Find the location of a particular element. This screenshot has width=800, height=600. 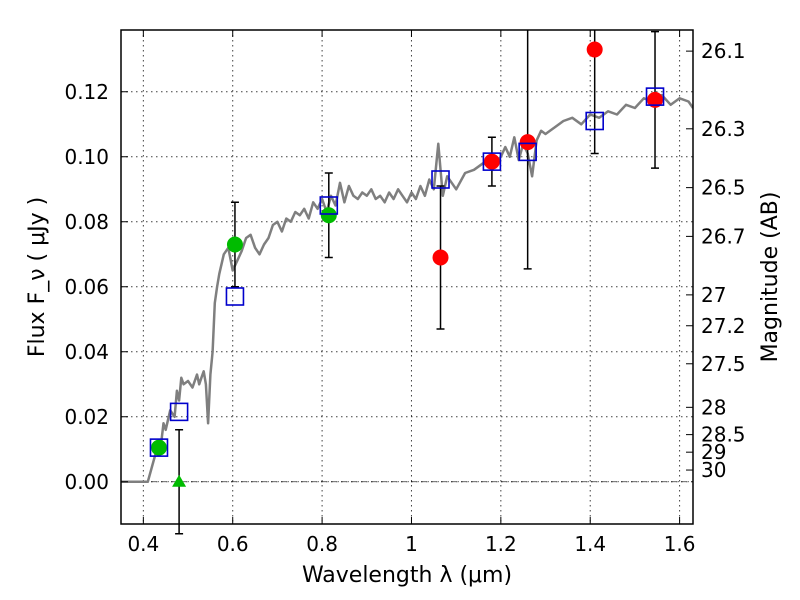

magnitude-tick-label: 27 is located at coordinates (713, 295).